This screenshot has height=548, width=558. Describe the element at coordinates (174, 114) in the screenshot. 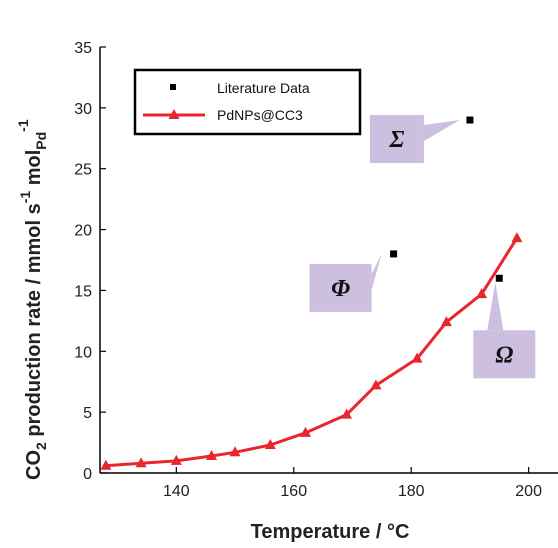

I see `legend-marker-triangle` at that location.